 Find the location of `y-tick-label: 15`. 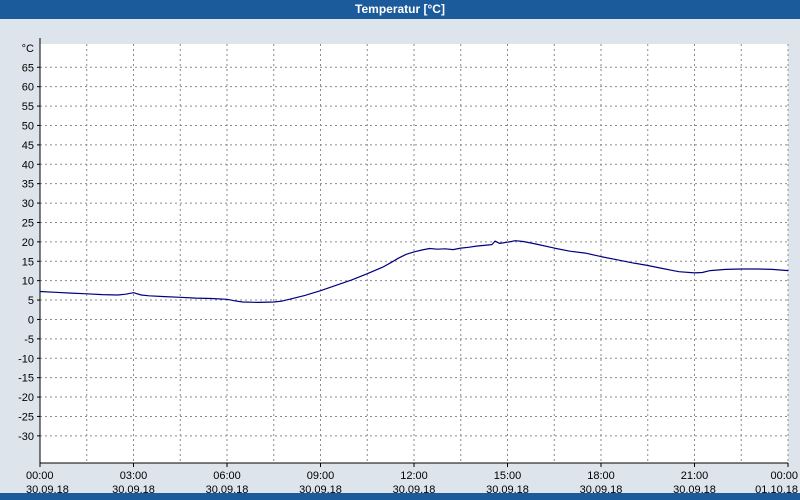

y-tick-label: 15 is located at coordinates (28, 262).